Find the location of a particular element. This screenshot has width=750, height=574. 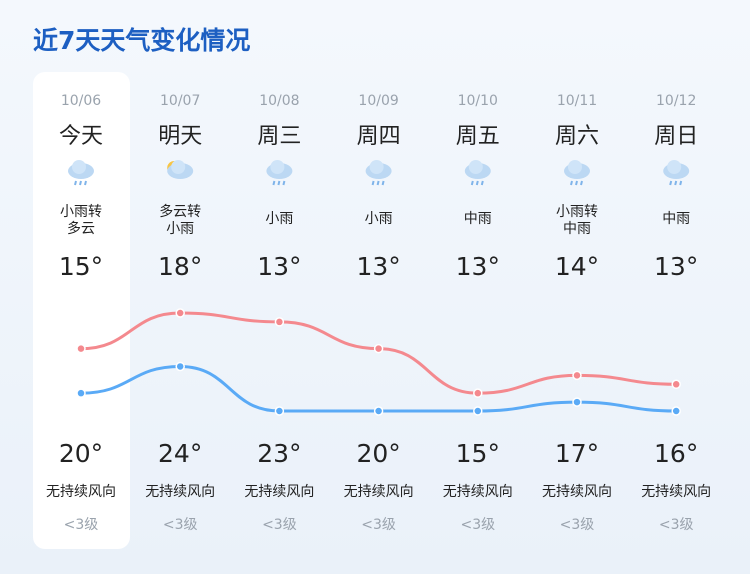

day: 周六 is located at coordinates (577, 136).